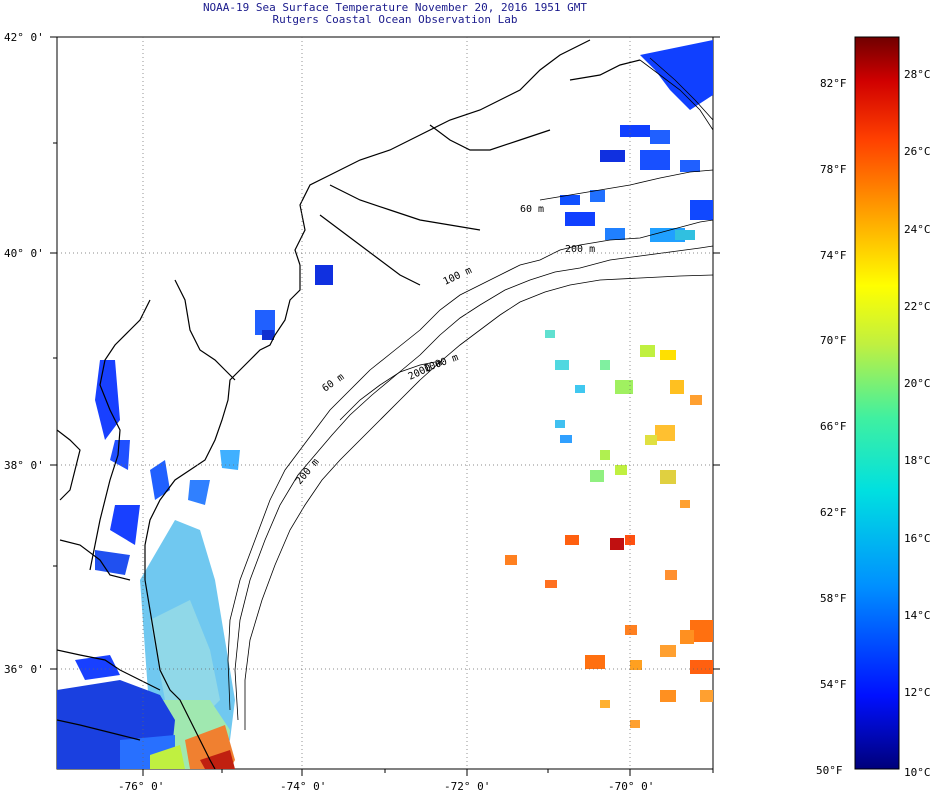 The image size is (936, 800). I want to click on cb-f-54: 54°F, so click(833, 684).